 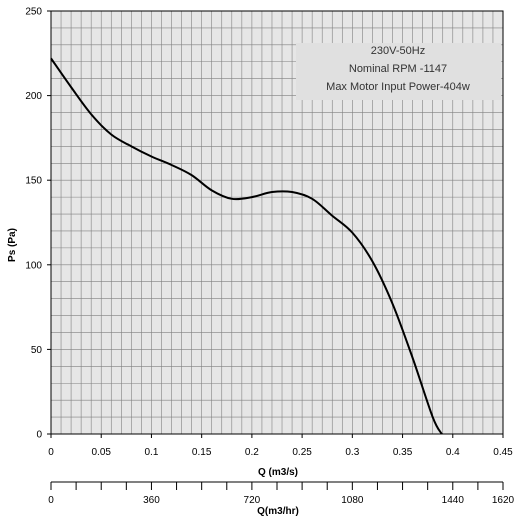 What do you see at coordinates (151, 452) in the screenshot?
I see `x-tick-label: 0.1` at bounding box center [151, 452].